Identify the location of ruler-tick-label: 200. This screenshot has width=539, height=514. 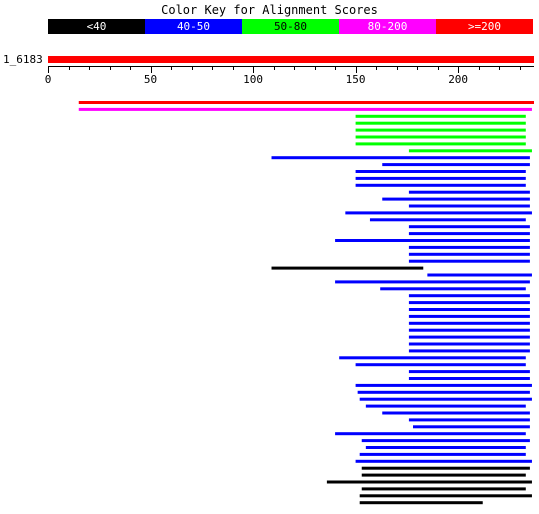
(458, 79).